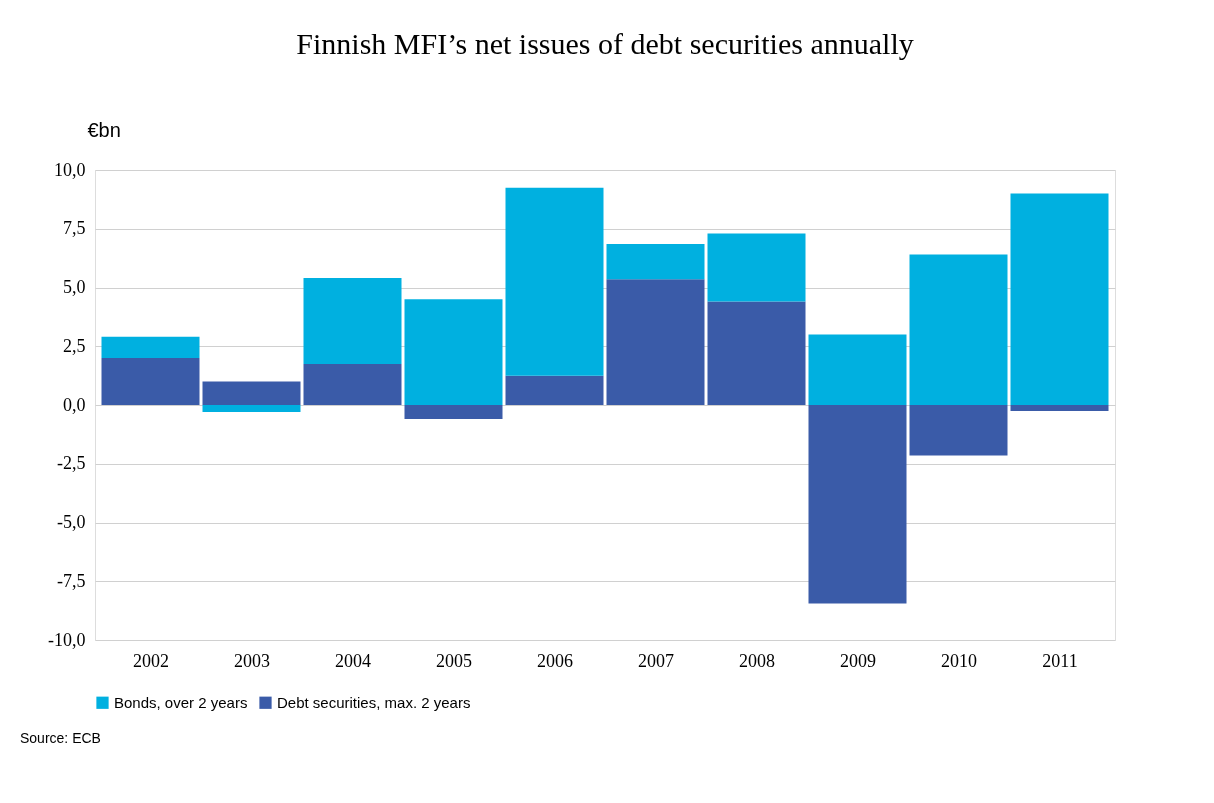 The width and height of the screenshot is (1214, 803). What do you see at coordinates (959, 660) in the screenshot?
I see `x-tick-label: 2010` at bounding box center [959, 660].